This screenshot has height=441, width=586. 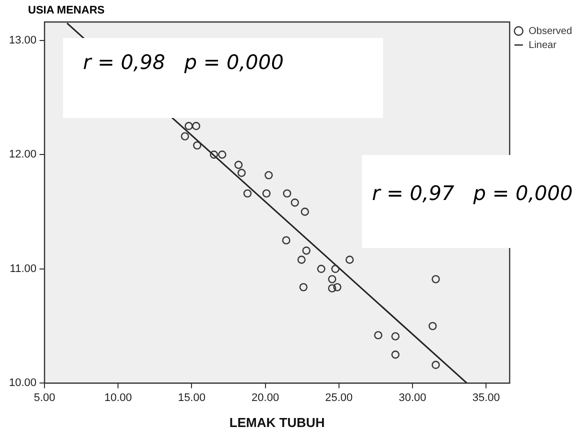 I want to click on y-tick-label: 11.00, so click(x=23, y=268).